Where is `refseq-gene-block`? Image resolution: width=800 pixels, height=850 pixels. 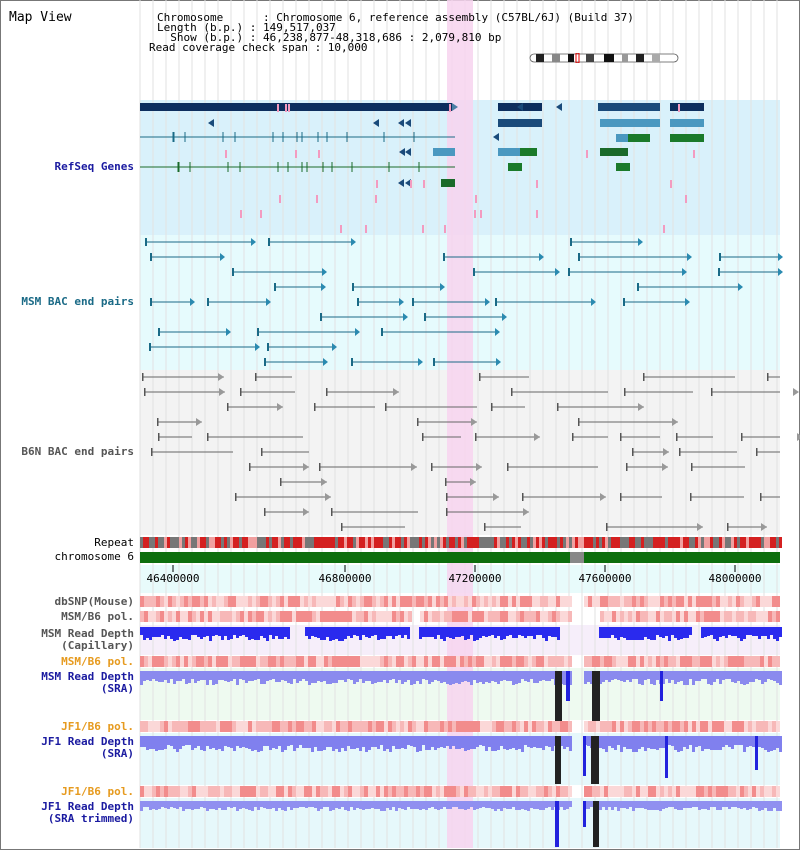
refseq-gene-block is located at coordinates (520, 123).